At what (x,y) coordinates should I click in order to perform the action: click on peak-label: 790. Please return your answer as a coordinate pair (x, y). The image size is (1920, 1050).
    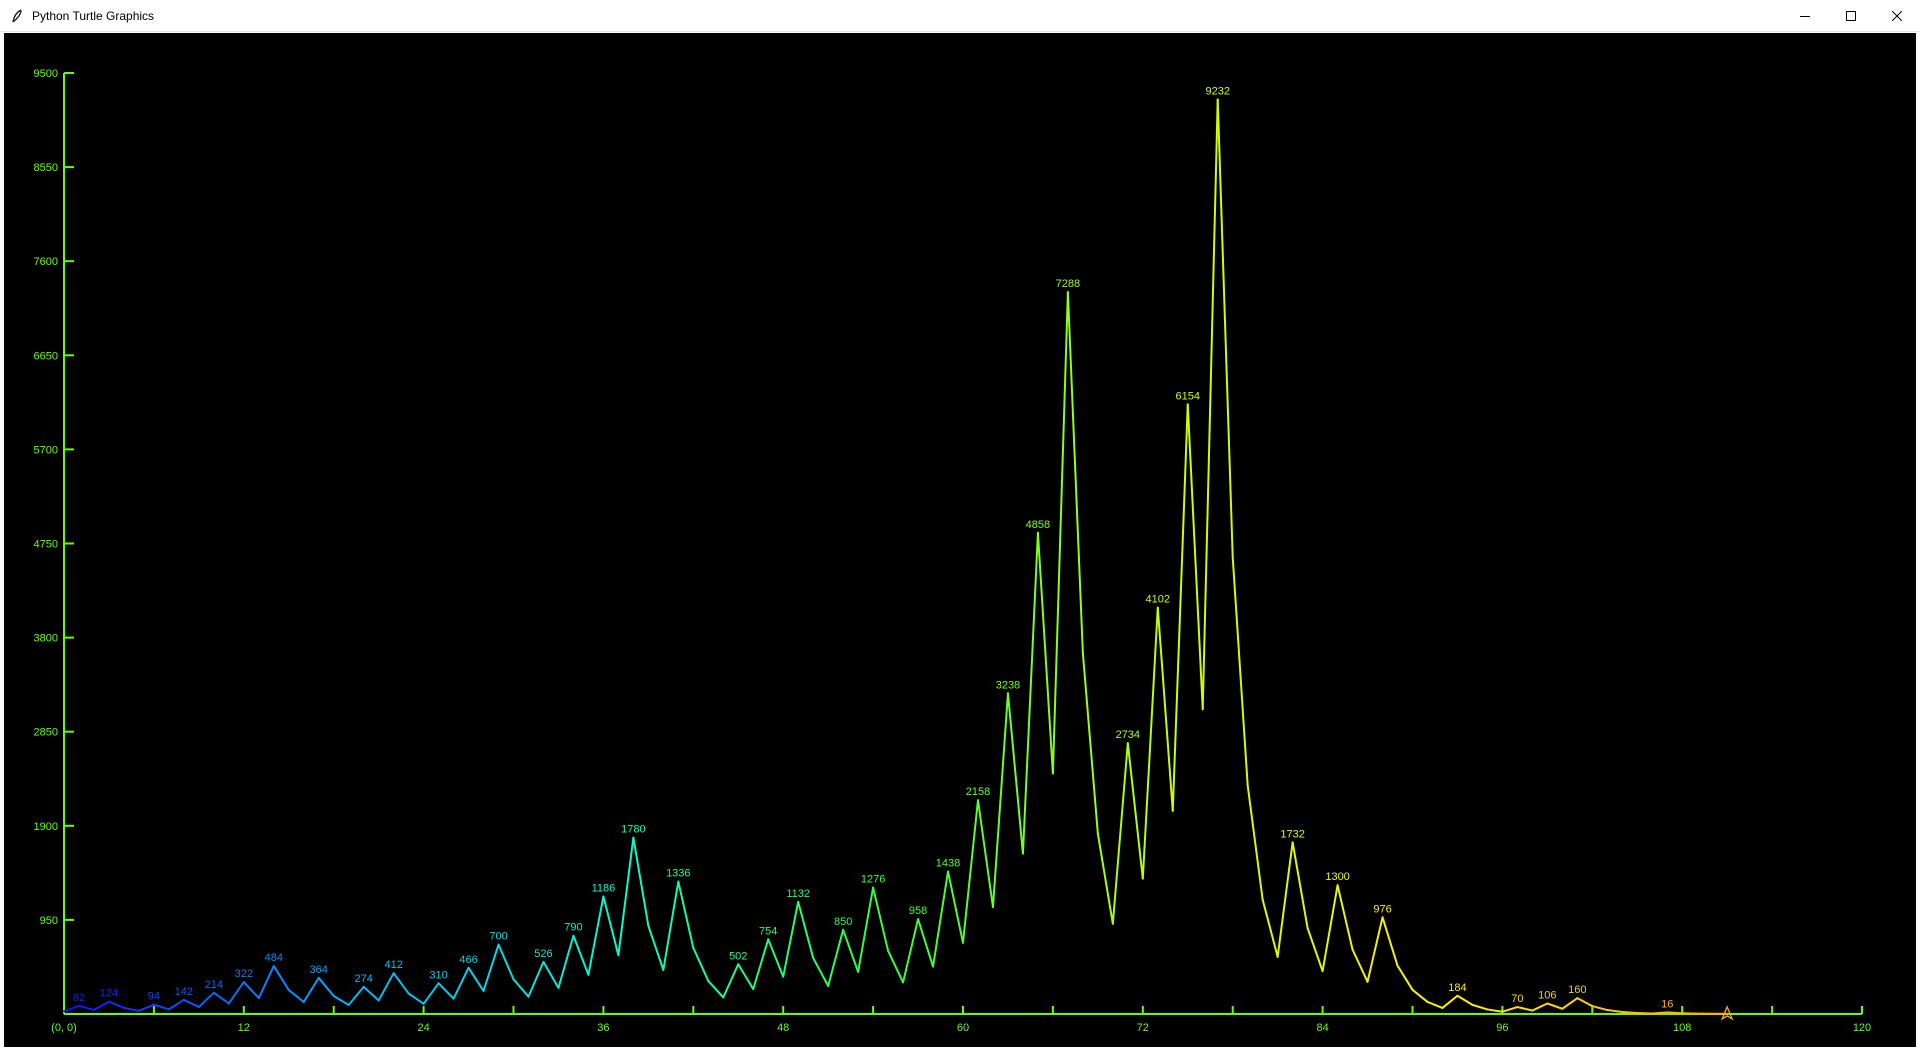
    Looking at the image, I should click on (573, 928).